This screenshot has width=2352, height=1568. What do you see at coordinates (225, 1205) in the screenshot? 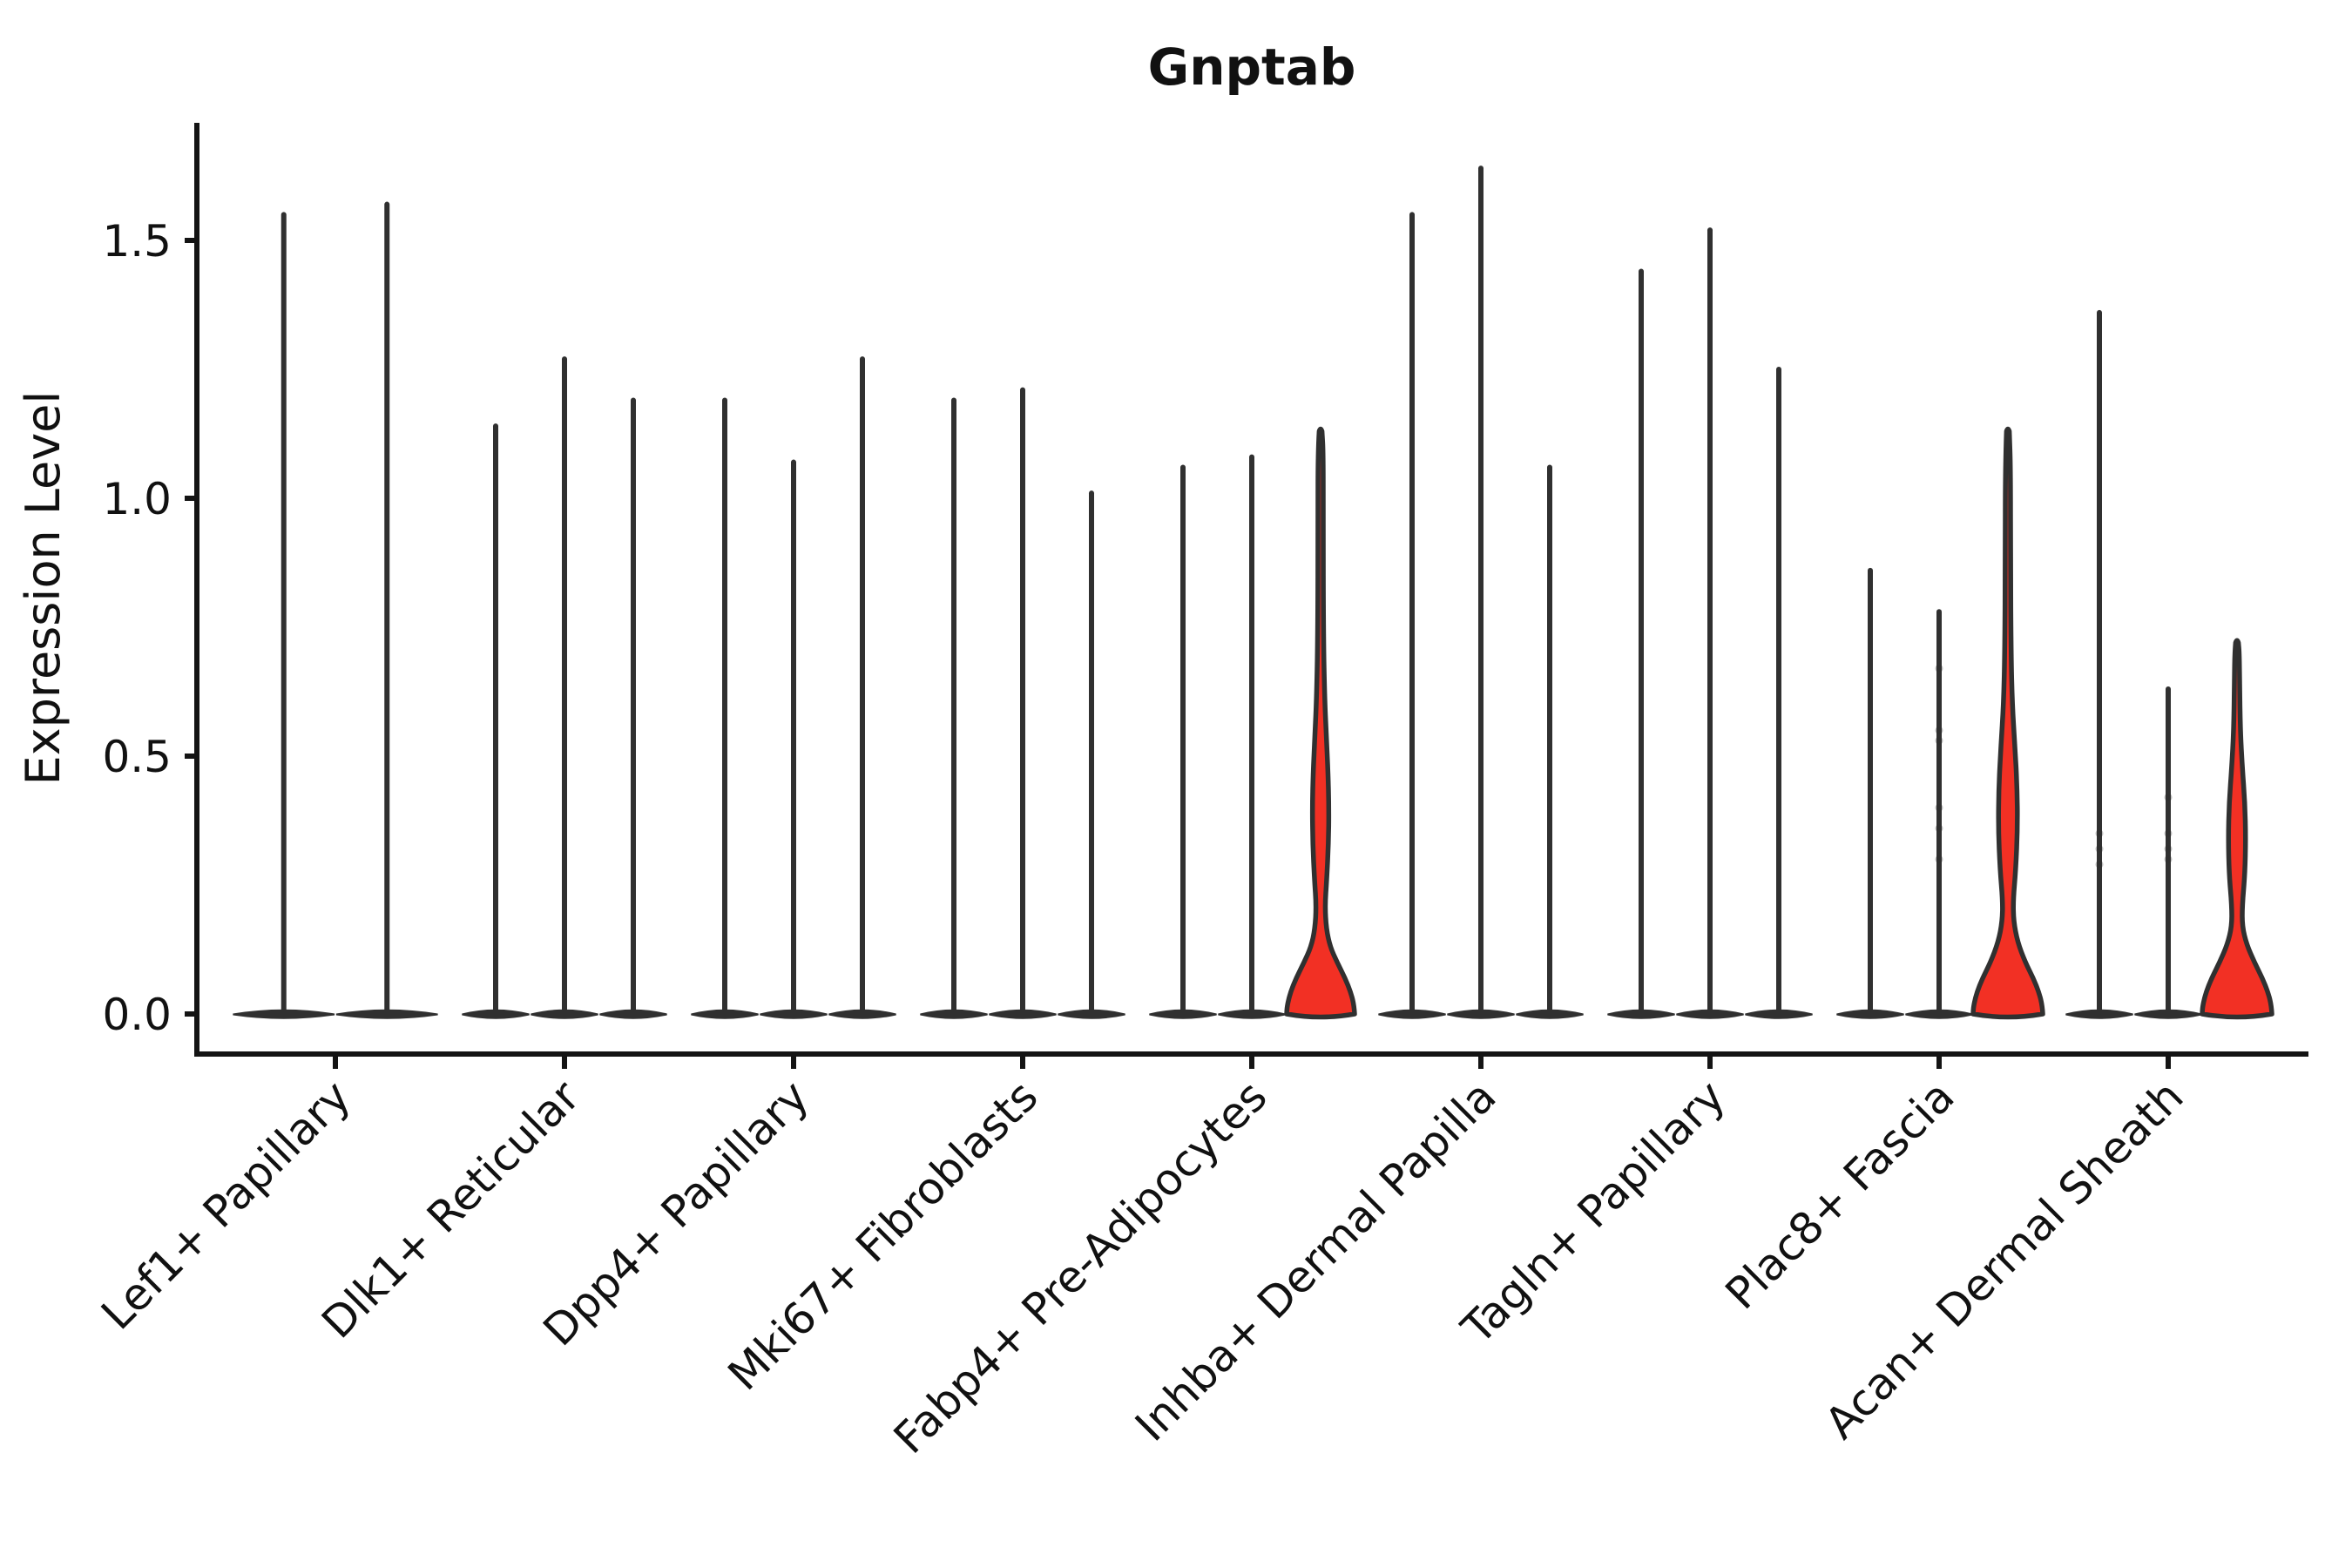
I see `x-category-label-0: Lef1+ Papillary` at bounding box center [225, 1205].